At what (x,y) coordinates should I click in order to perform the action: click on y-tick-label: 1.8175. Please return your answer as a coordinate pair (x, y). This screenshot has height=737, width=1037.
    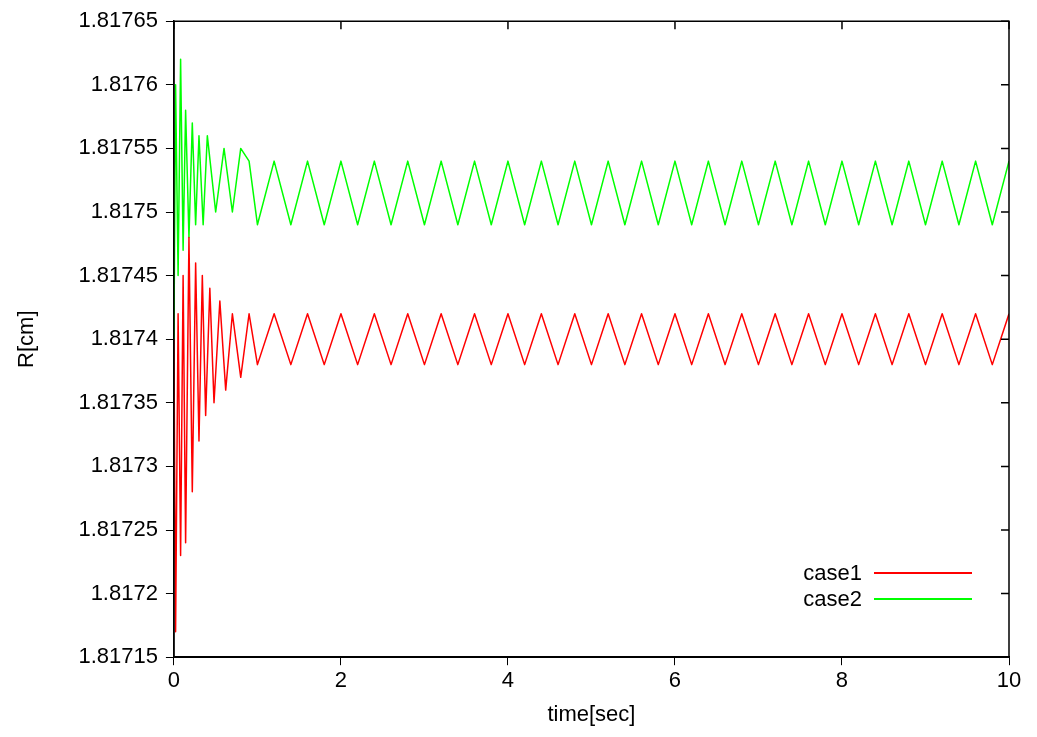
    Looking at the image, I should click on (124, 211).